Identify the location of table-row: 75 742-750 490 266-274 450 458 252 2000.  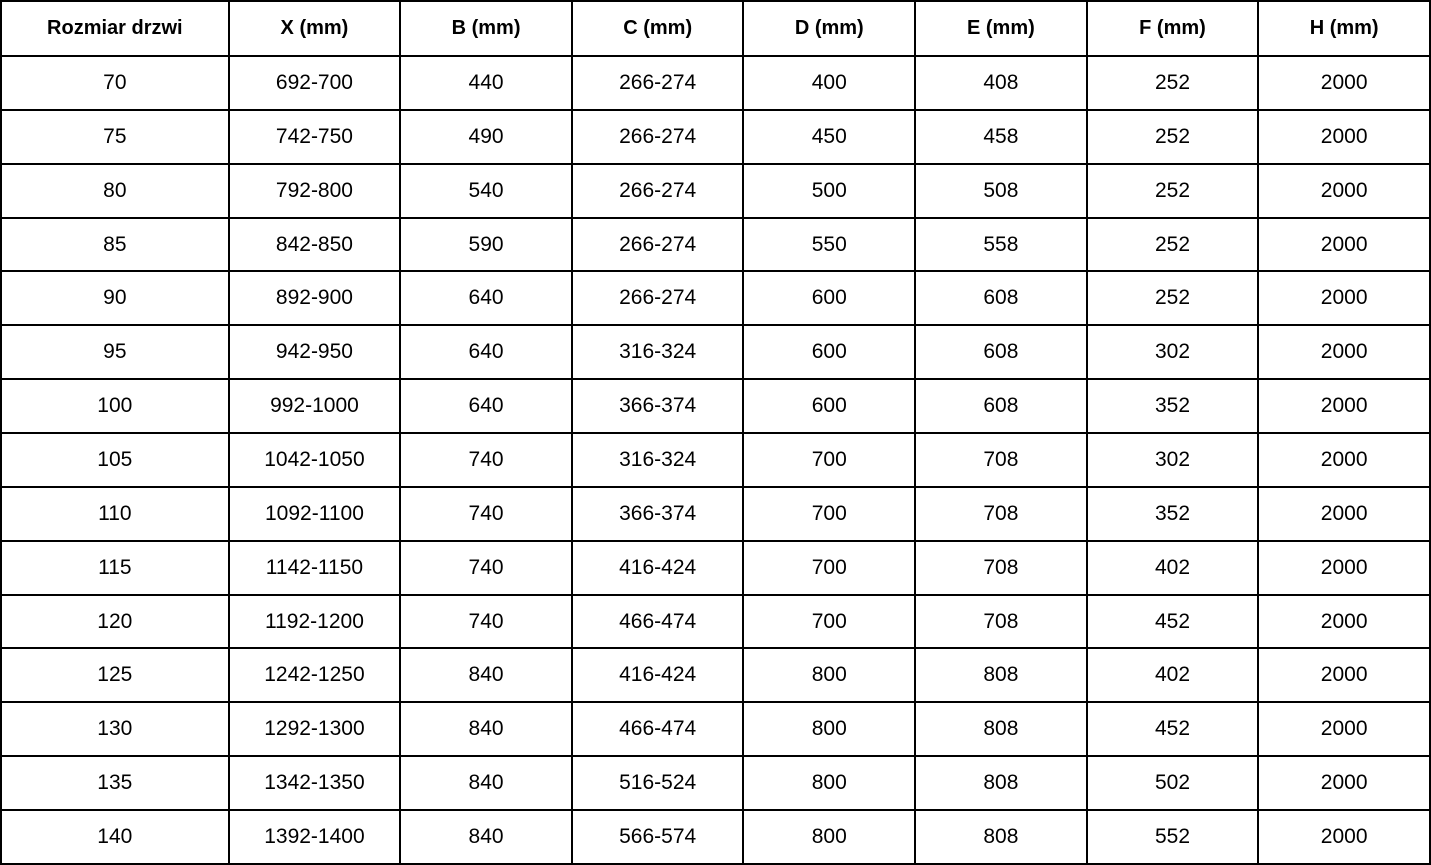
(715, 136).